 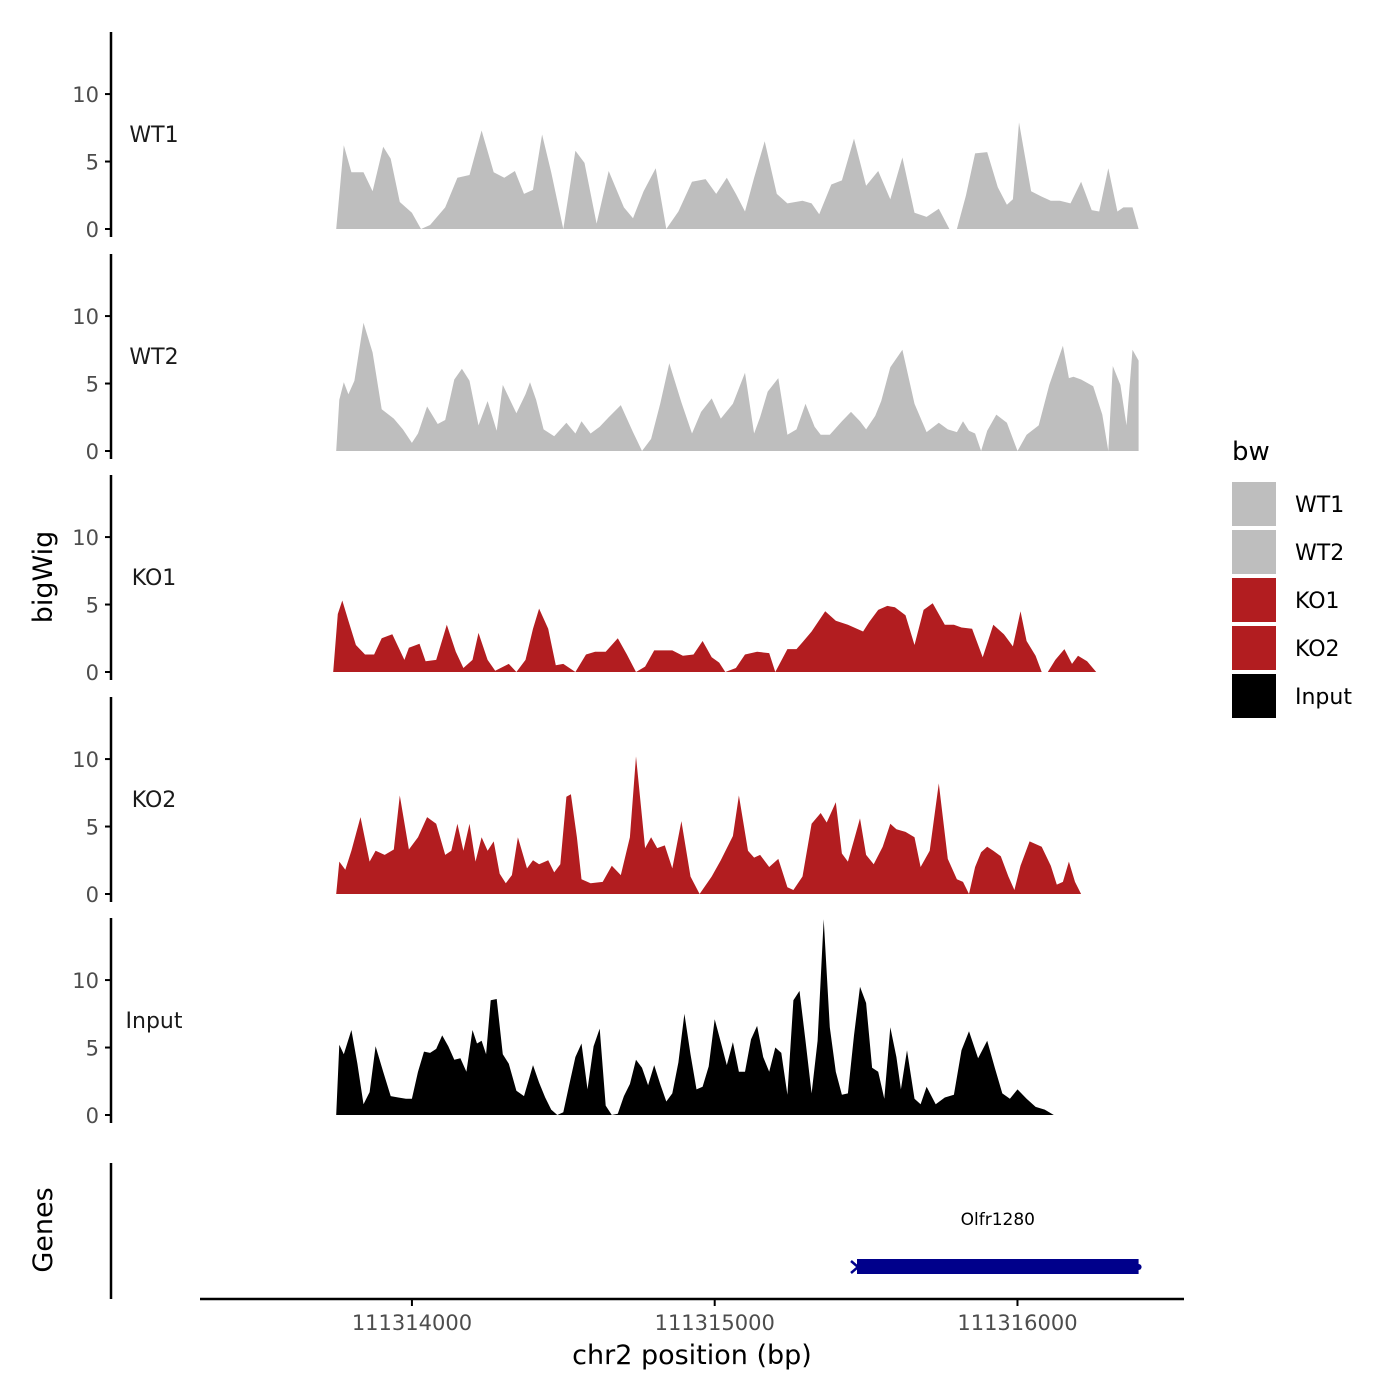 I want to click on track-ko2: 0 5 10 KO2, so click(x=604, y=802).